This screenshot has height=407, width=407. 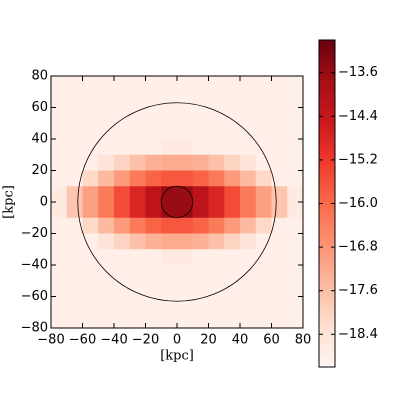 What do you see at coordinates (145, 340) in the screenshot?
I see `x-tick-label: −20` at bounding box center [145, 340].